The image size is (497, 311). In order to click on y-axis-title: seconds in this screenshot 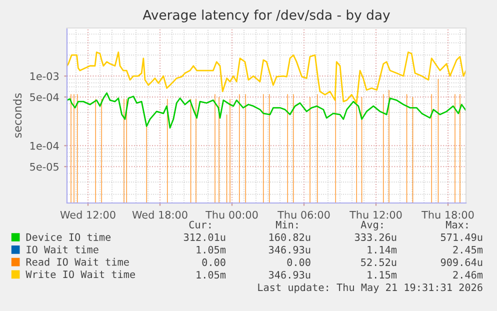, I will do `click(17, 115)`.